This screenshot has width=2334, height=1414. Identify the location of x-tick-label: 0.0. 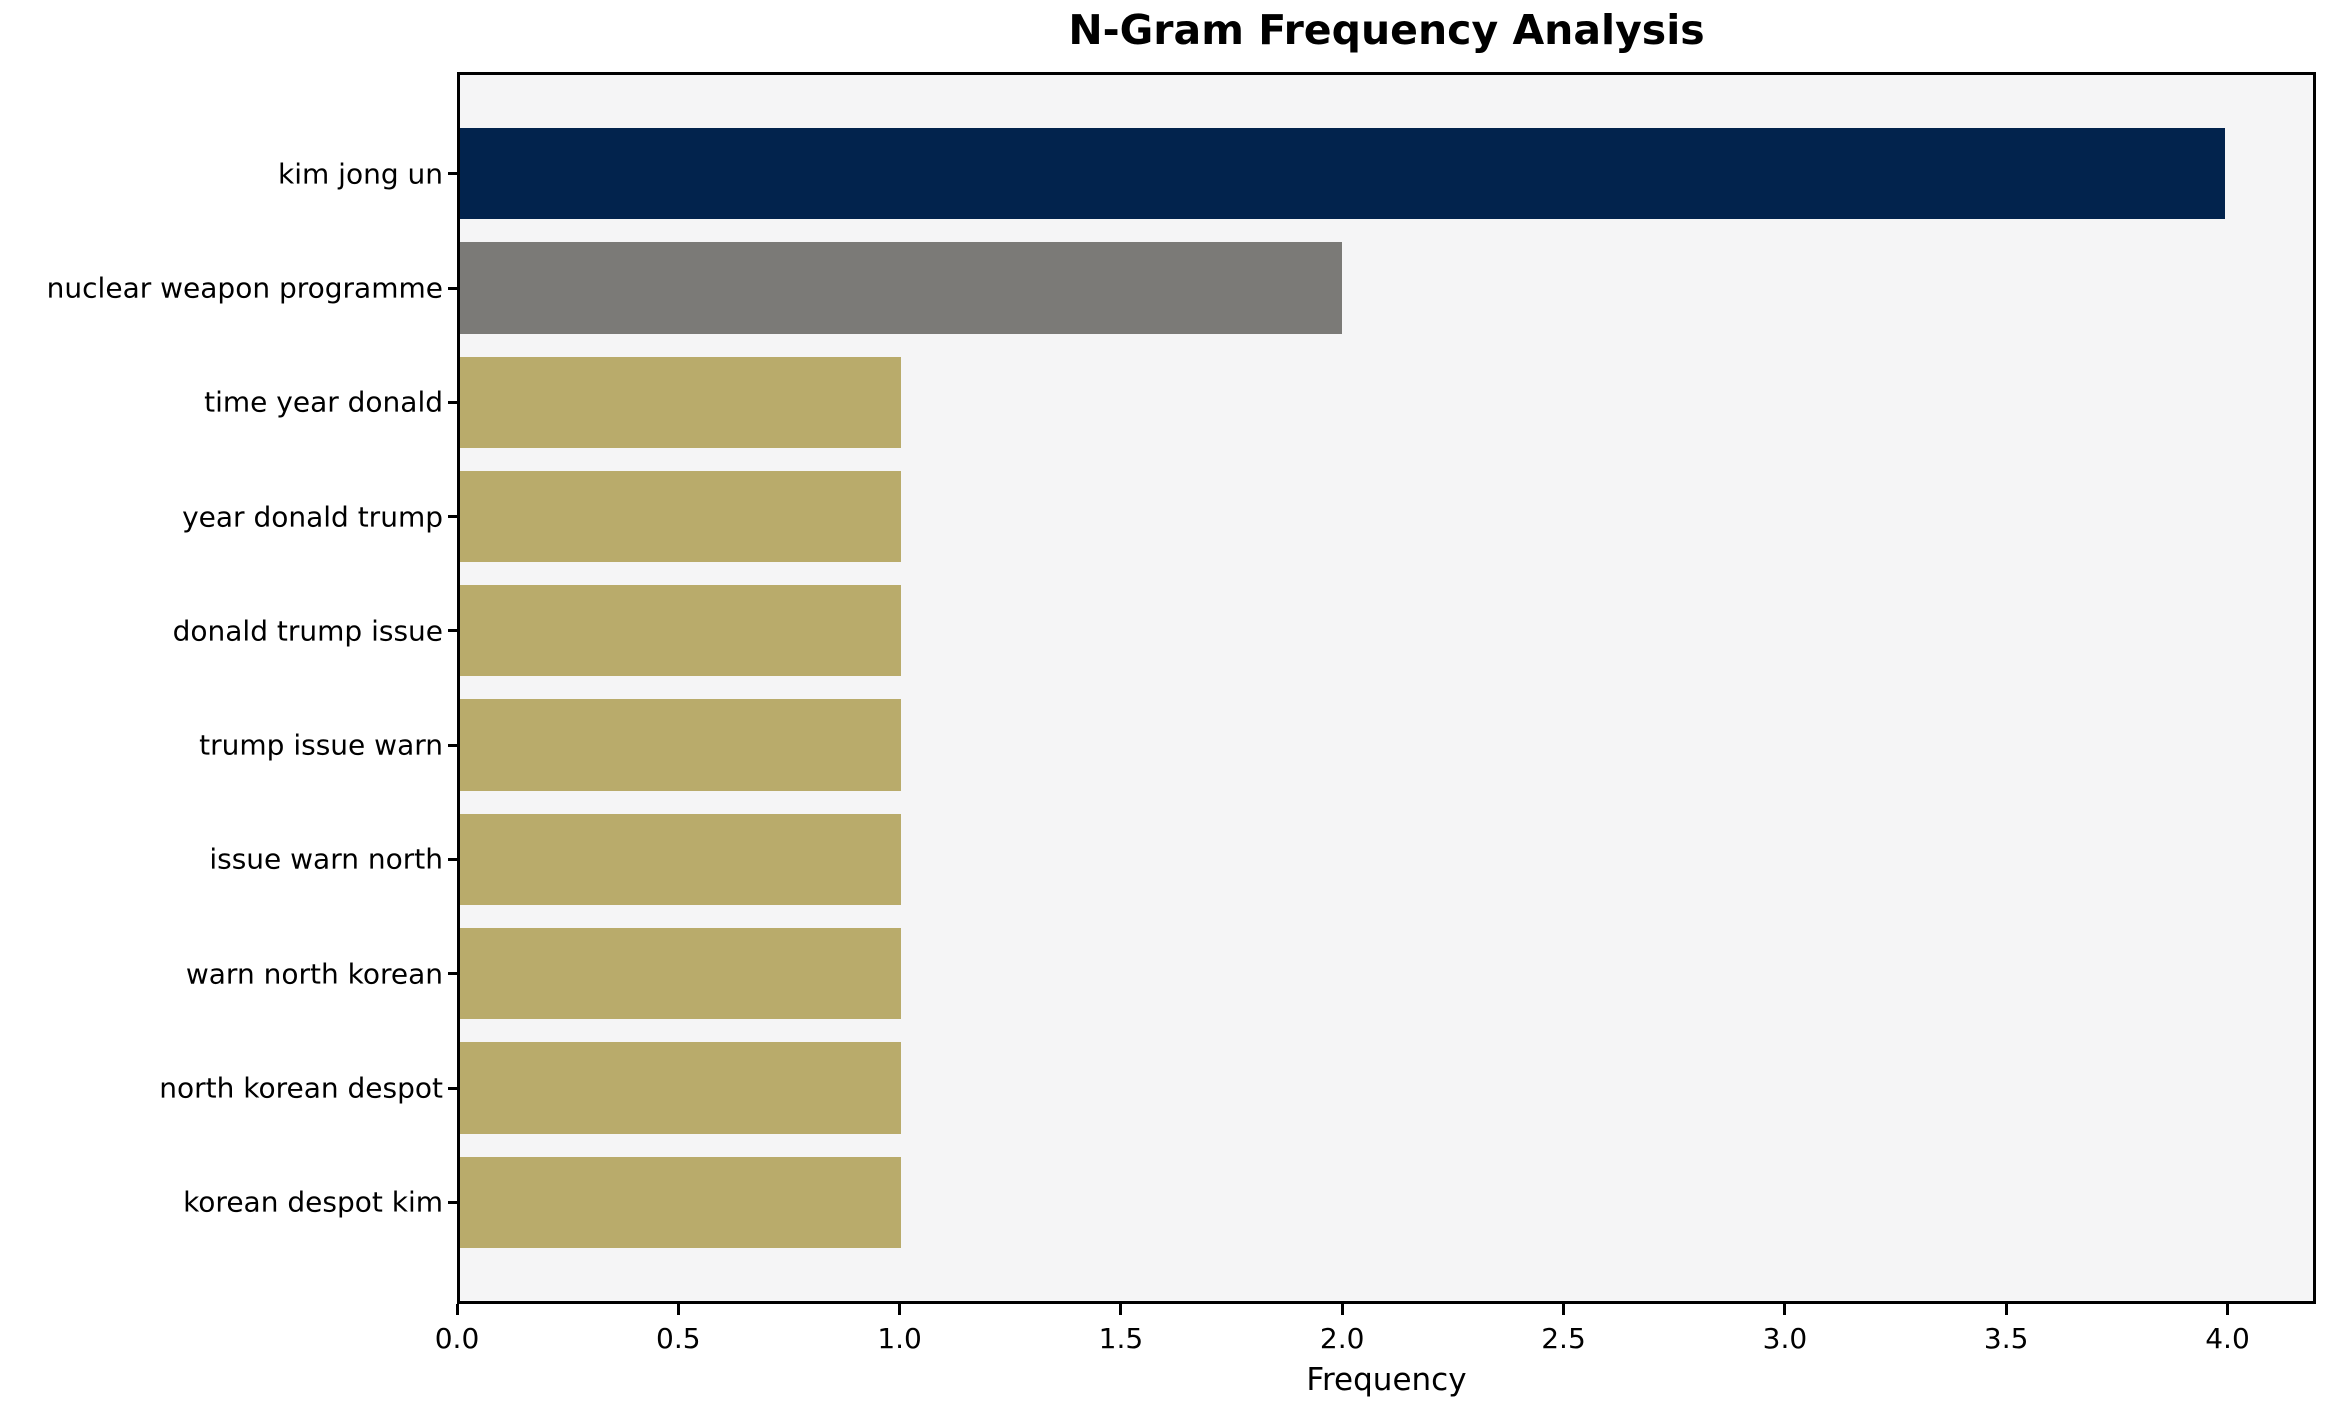
(457, 1338).